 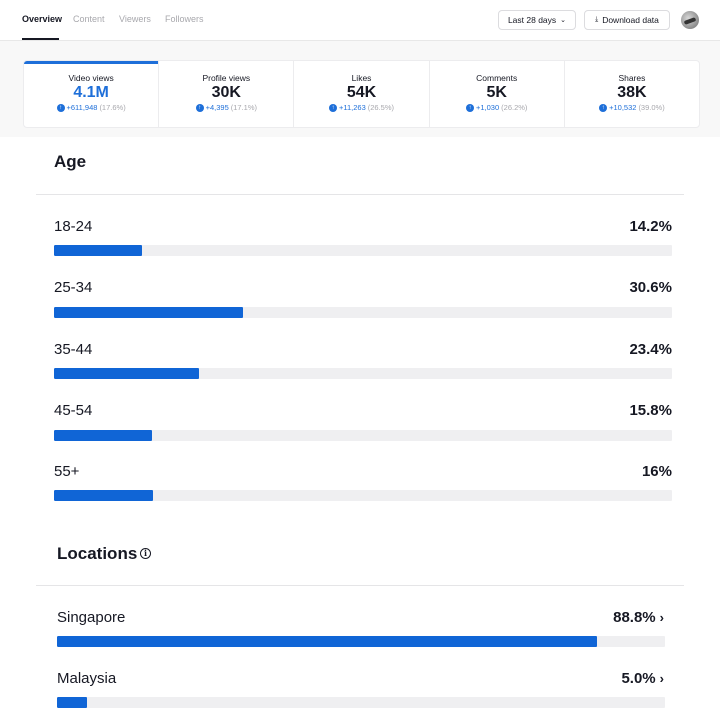 I want to click on stat-label: Shares, so click(x=632, y=78).